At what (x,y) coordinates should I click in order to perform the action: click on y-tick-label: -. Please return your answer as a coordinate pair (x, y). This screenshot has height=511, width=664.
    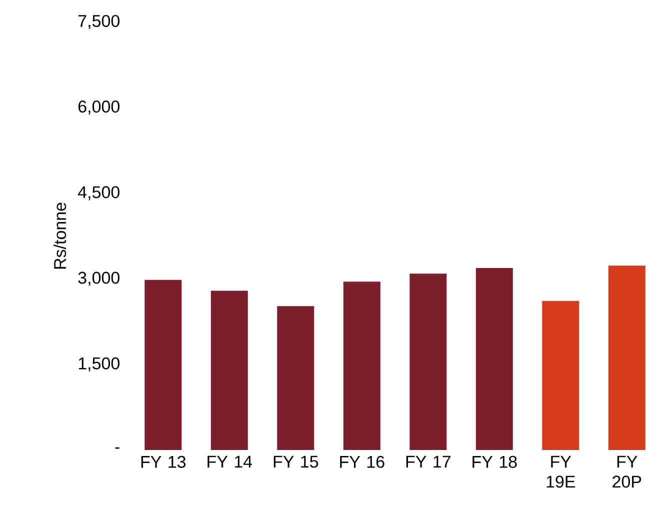
    Looking at the image, I should click on (117, 448).